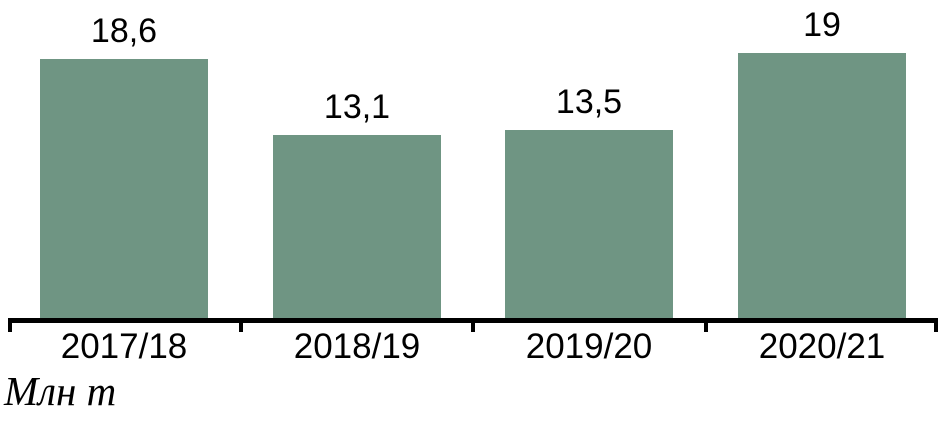 This screenshot has width=942, height=432. What do you see at coordinates (124, 346) in the screenshot?
I see `category-label-2017-18: 2017/18` at bounding box center [124, 346].